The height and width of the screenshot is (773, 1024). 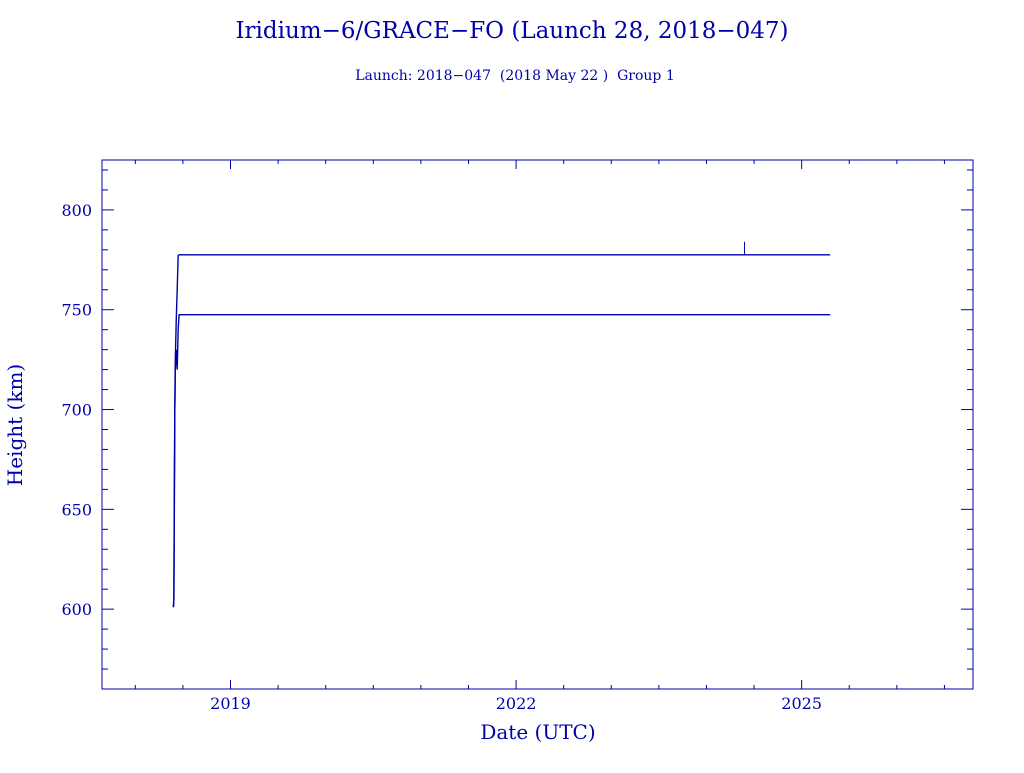 I want to click on x-tick-label: 2019, so click(x=230, y=703).